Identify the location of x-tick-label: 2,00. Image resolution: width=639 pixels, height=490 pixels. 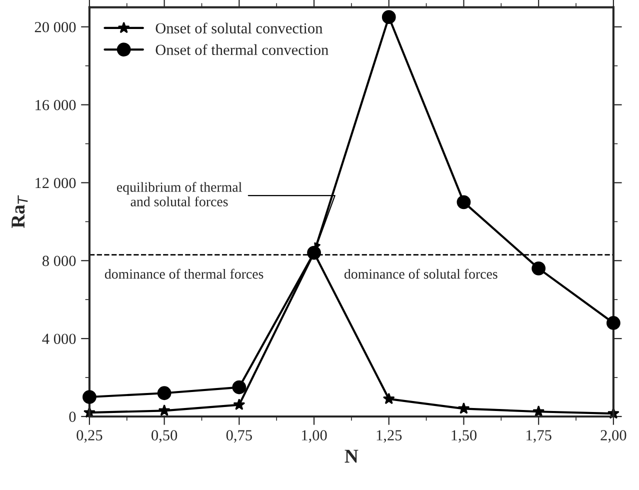
(613, 436).